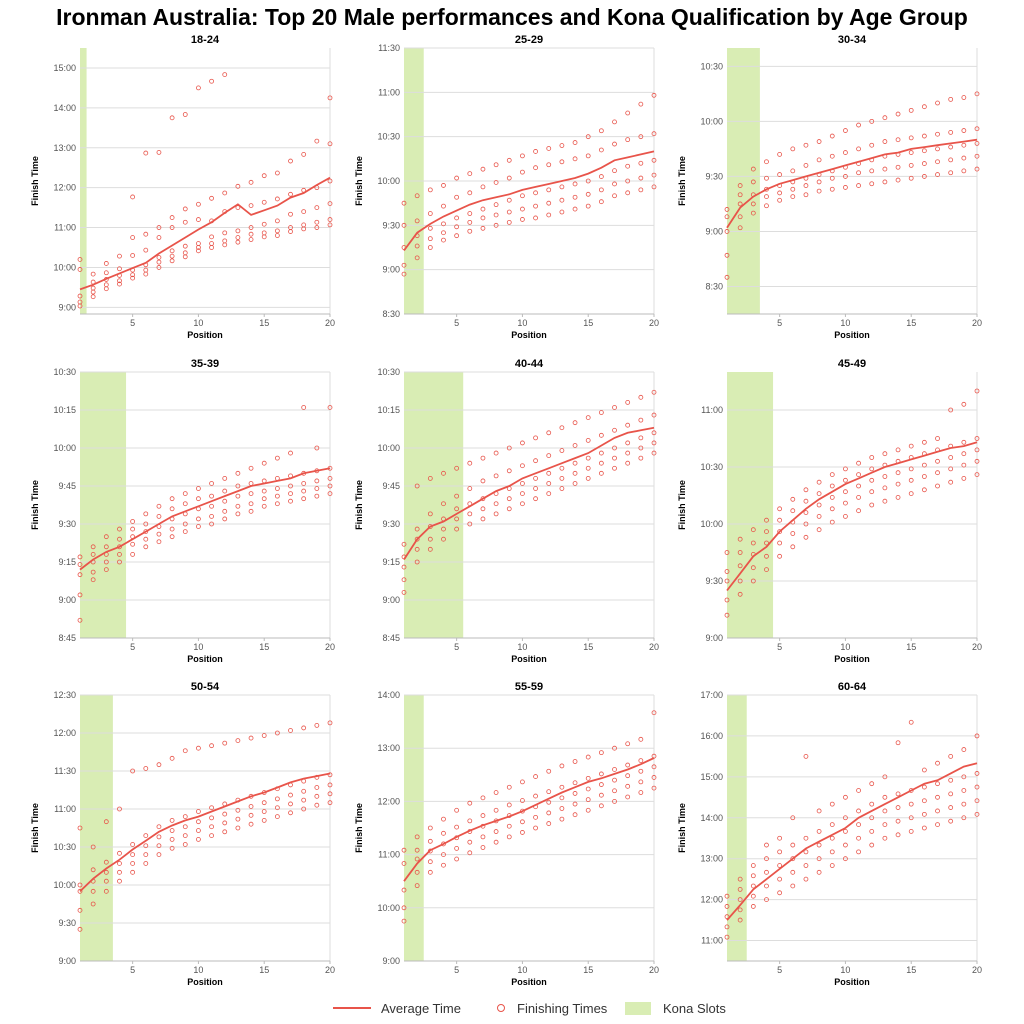  What do you see at coordinates (522, 970) in the screenshot?
I see `x-tick-label: 10` at bounding box center [522, 970].